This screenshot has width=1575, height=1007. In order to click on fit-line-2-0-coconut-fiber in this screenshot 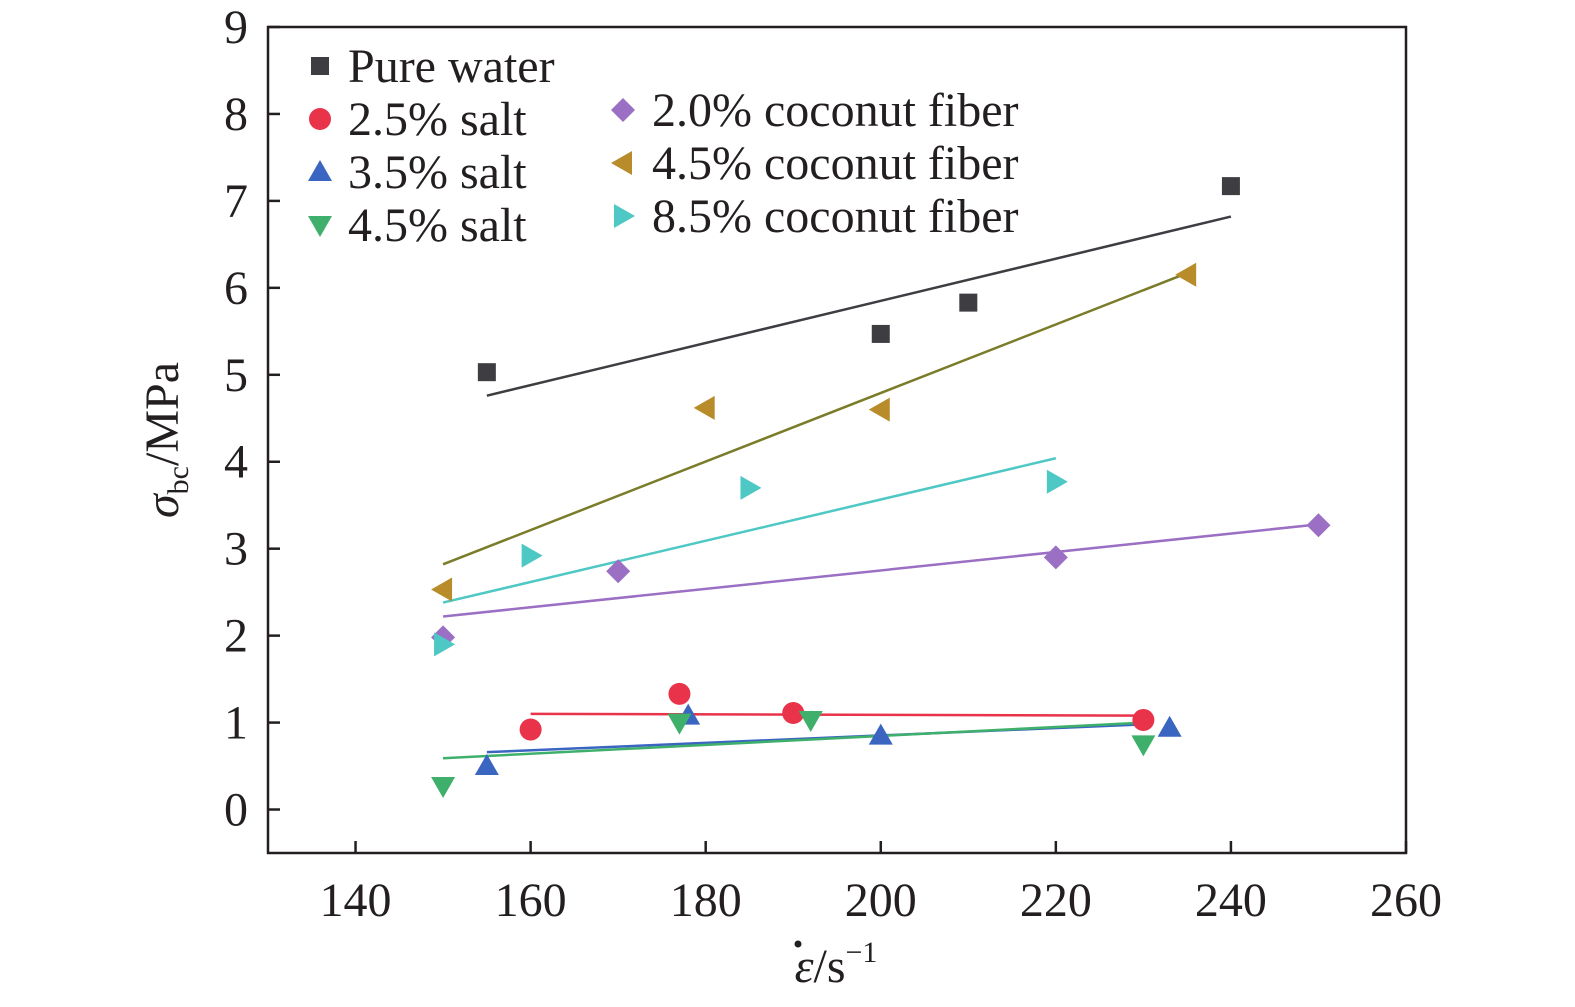, I will do `click(880, 570)`.